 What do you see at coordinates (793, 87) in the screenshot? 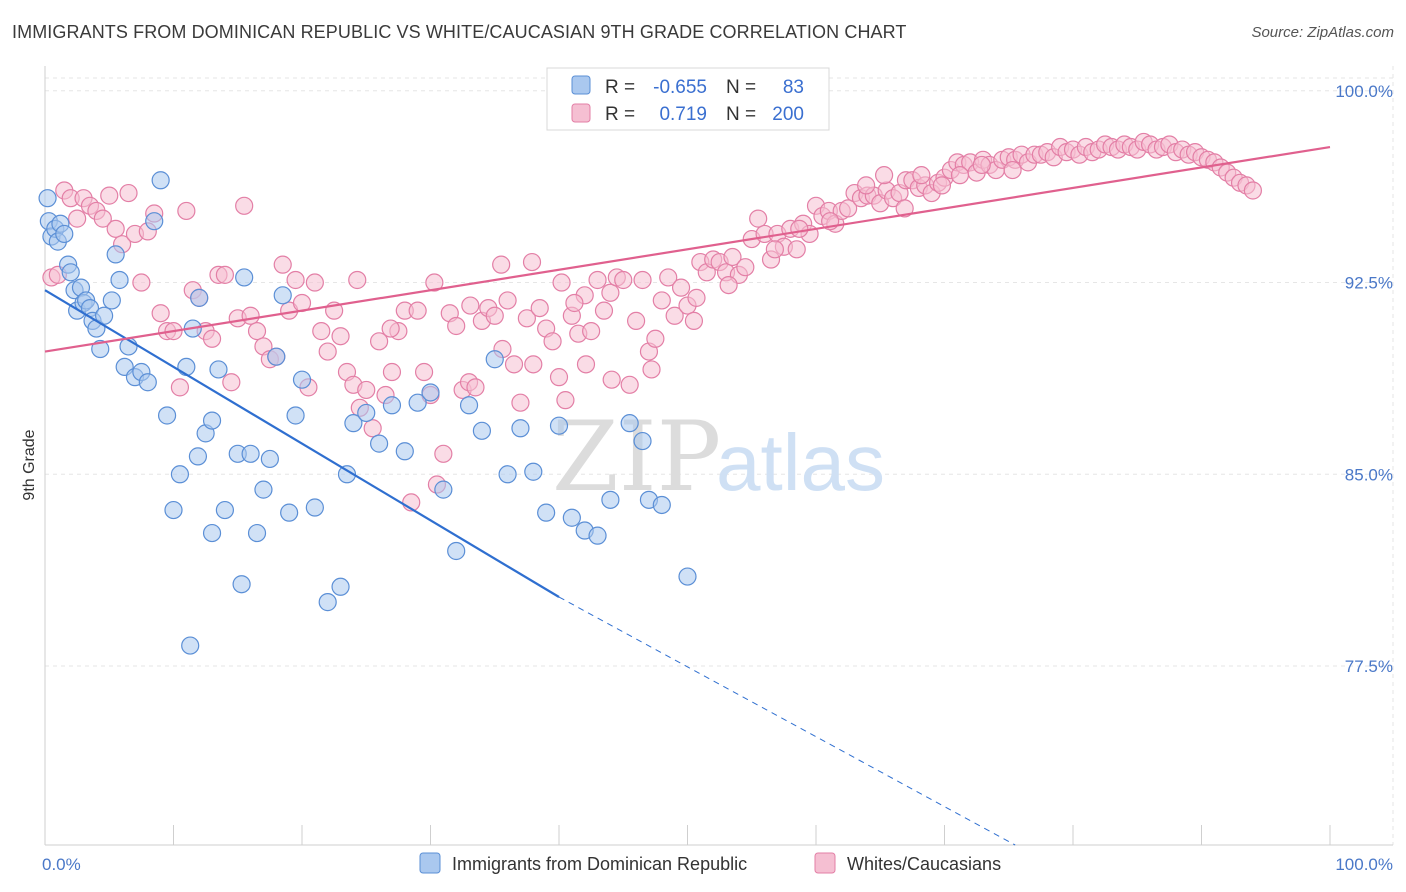
I see `legend-n-value-1: 83` at bounding box center [793, 87].